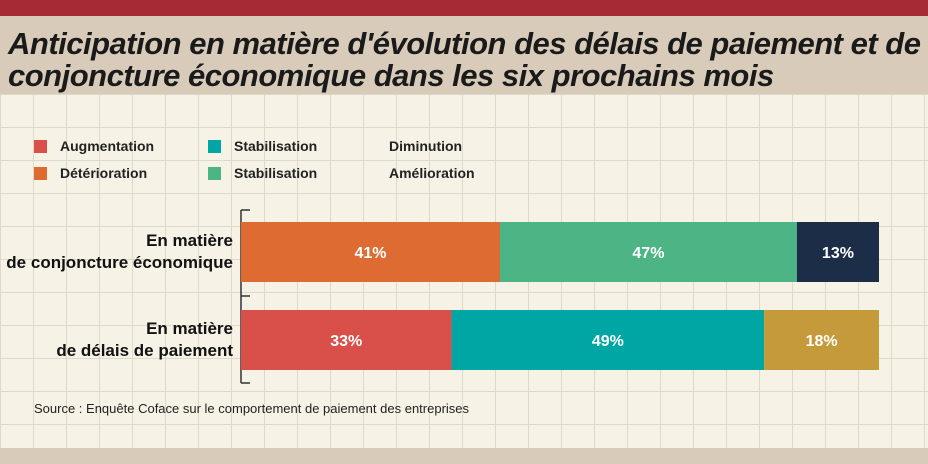  I want to click on category-label-r1-l1: de délais de paiement, so click(144, 350).